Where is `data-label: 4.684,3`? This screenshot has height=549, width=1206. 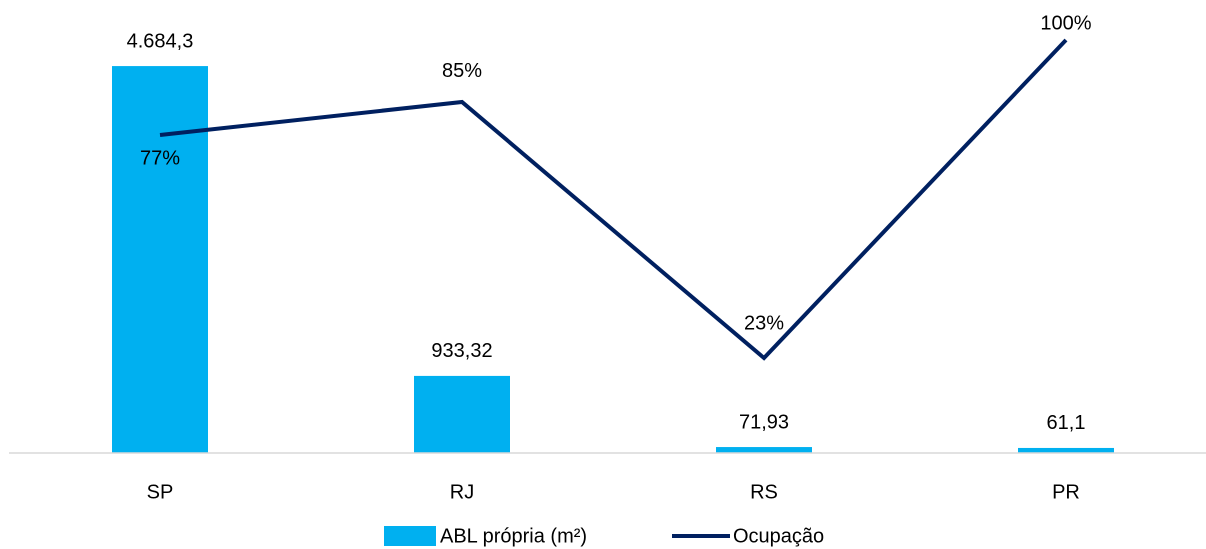 data-label: 4.684,3 is located at coordinates (160, 41).